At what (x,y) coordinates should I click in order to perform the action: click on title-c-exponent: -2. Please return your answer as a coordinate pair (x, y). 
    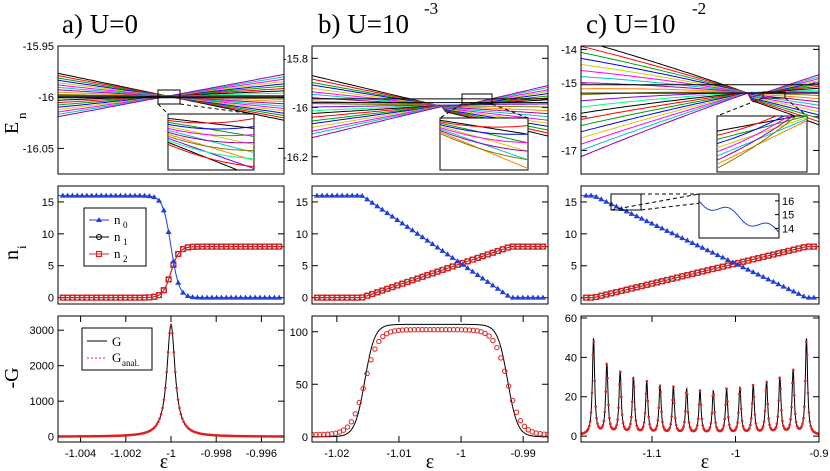
    Looking at the image, I should click on (699, 9).